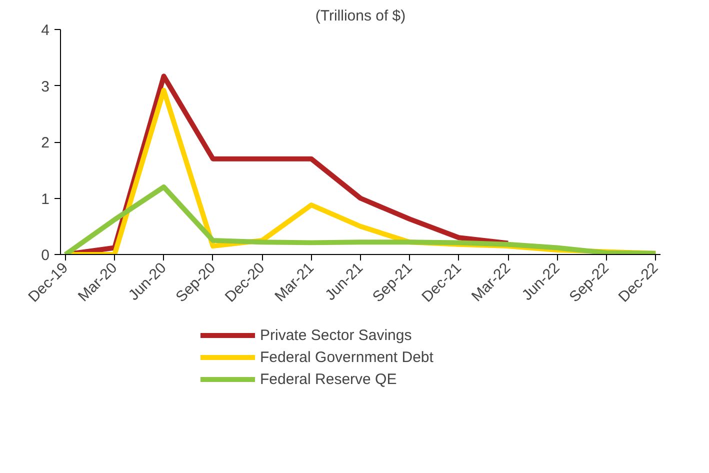  I want to click on chart-subtitle: (Trillions of $), so click(360, 16).